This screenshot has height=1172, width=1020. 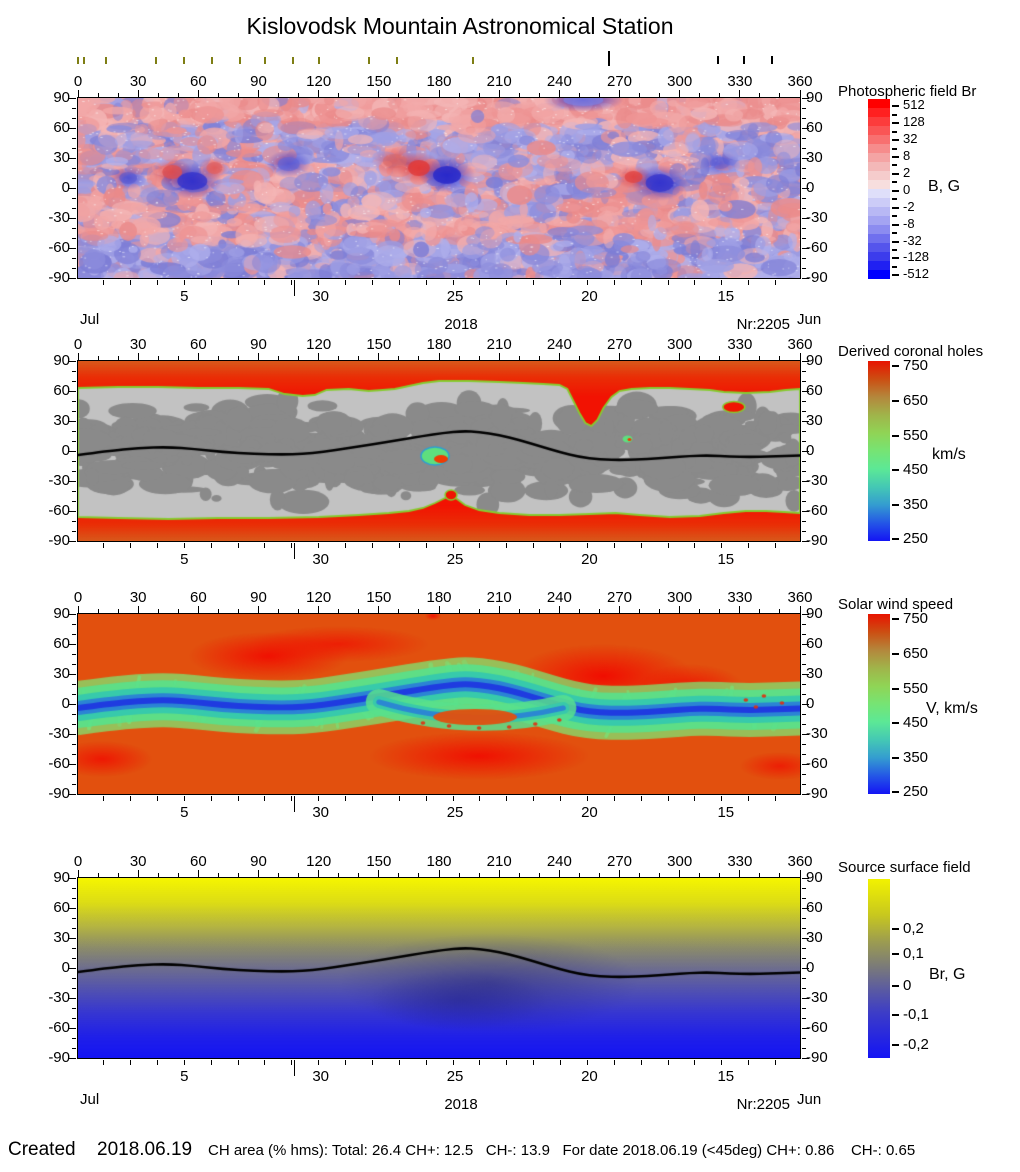 What do you see at coordinates (810, 187) in the screenshot?
I see `lat-tick-label: 0` at bounding box center [810, 187].